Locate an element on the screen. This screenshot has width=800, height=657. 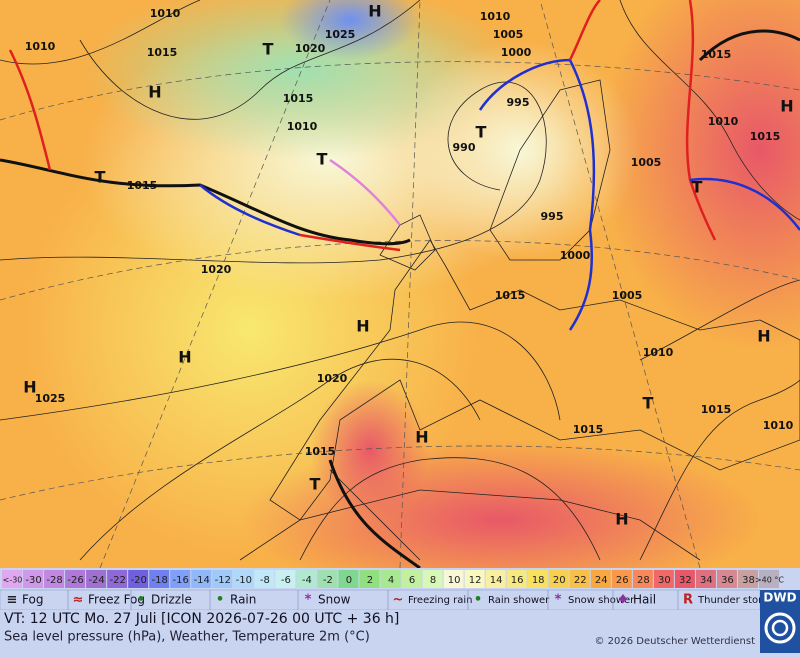
scale-label: -16 is located at coordinates (181, 580).